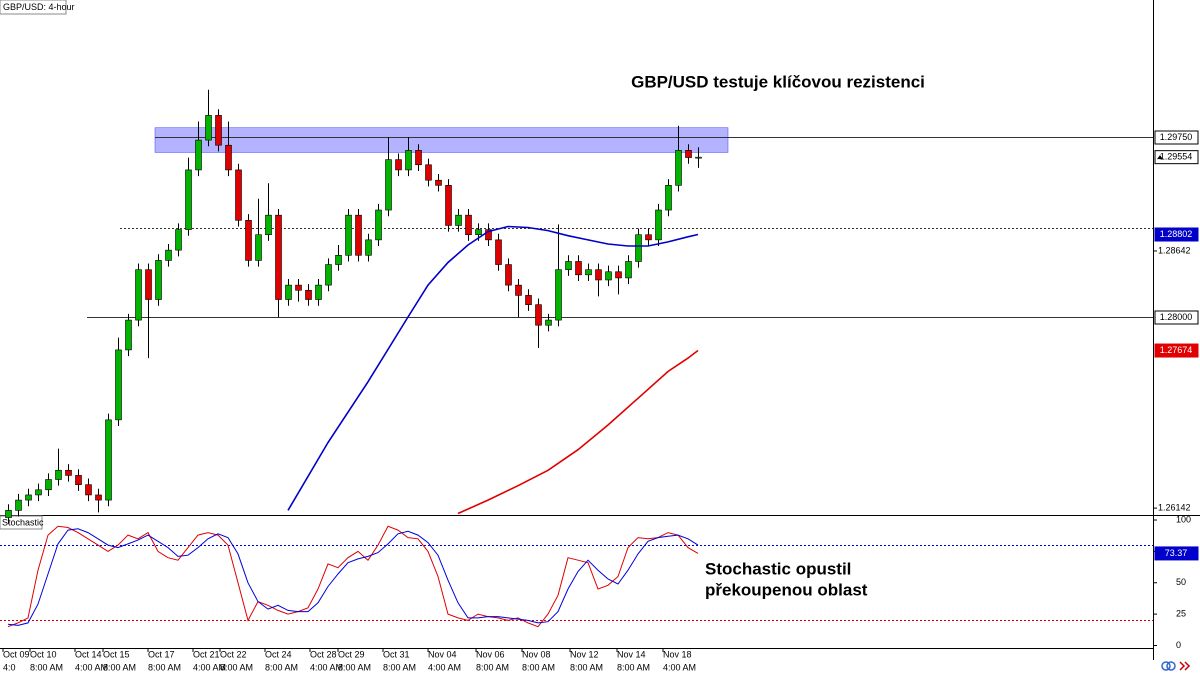 This screenshot has width=1200, height=675. I want to click on chart-title: GBP/USD: 4-hour, so click(39, 7).